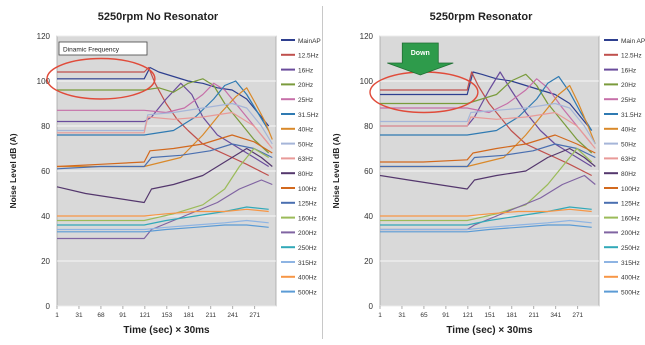 This screenshot has height=345, width=645. Describe the element at coordinates (633, 41) in the screenshot. I see `legend-label: Main AP` at that location.